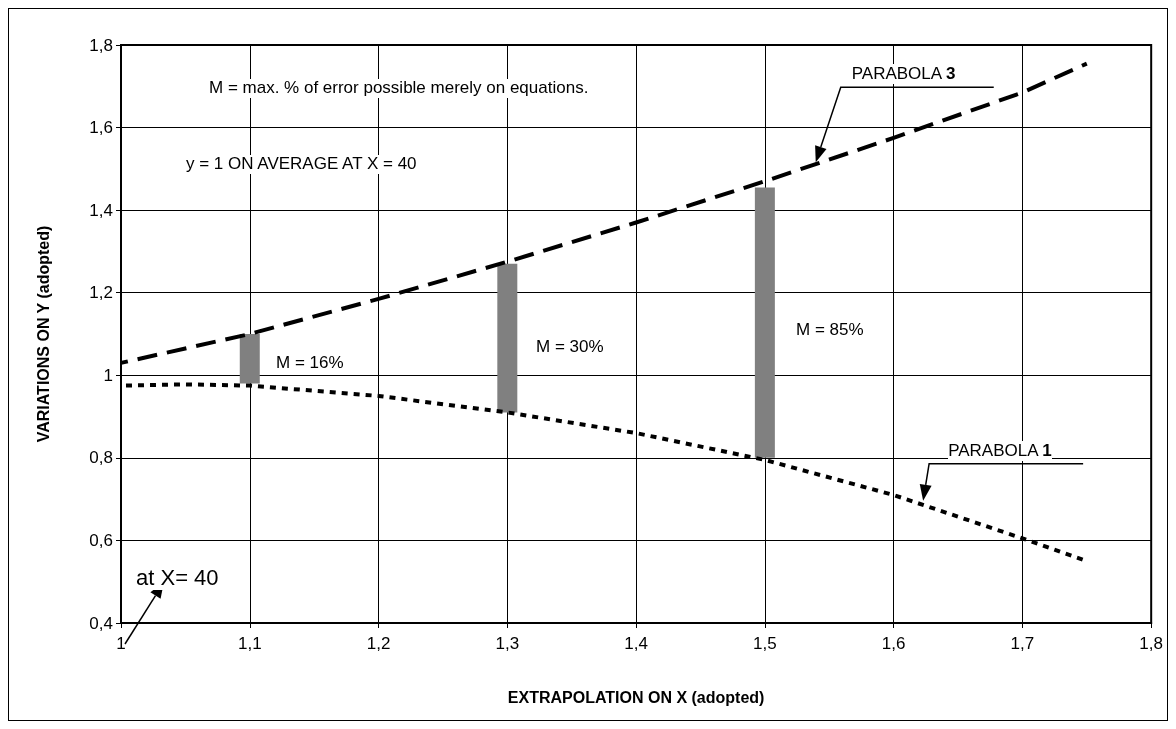 The height and width of the screenshot is (729, 1176). I want to click on x-tick-label: 1,6, so click(893, 643).